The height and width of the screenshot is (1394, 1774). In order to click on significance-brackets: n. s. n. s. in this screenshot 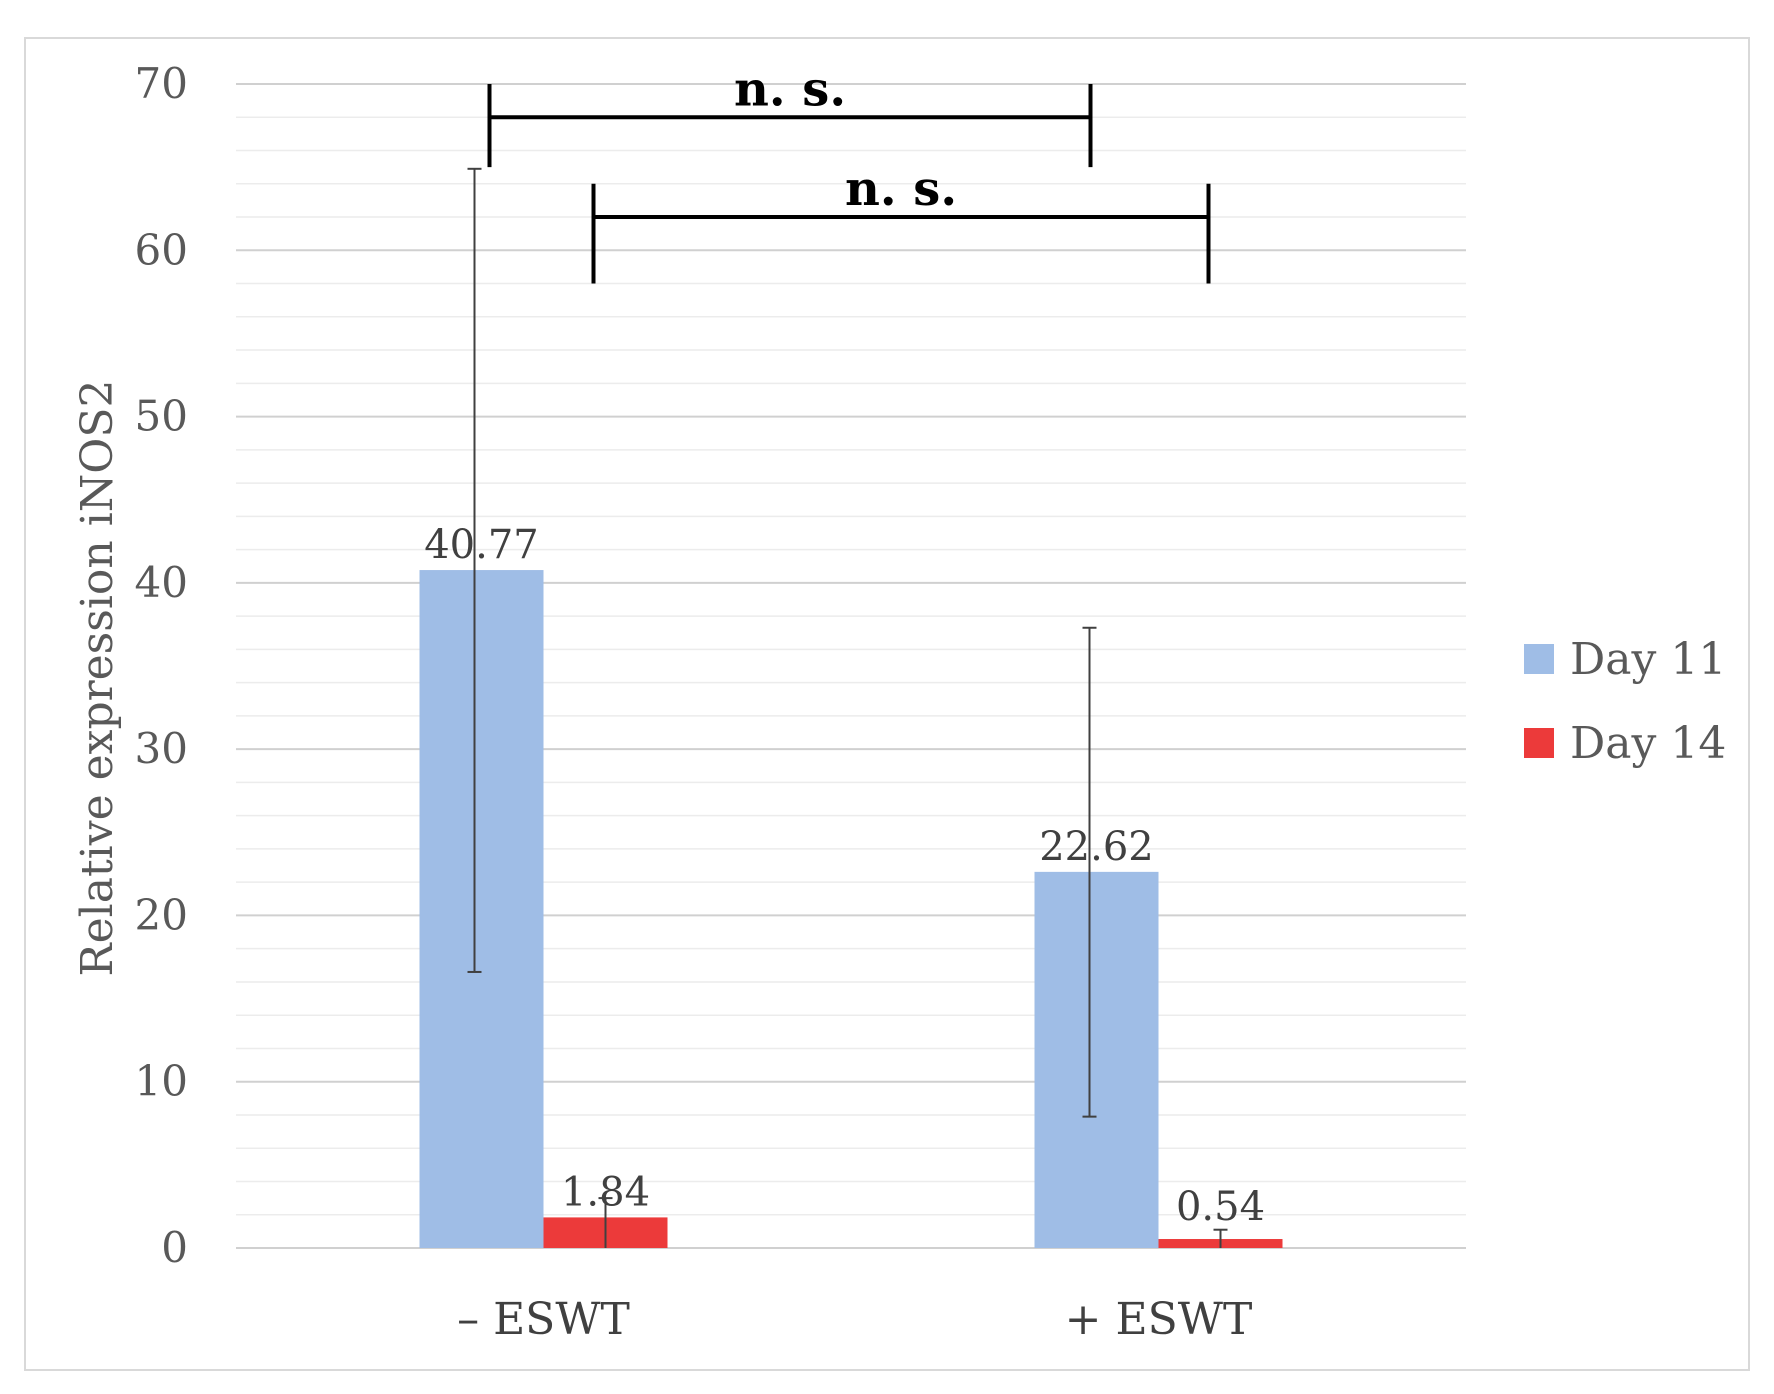, I will do `click(849, 172)`.